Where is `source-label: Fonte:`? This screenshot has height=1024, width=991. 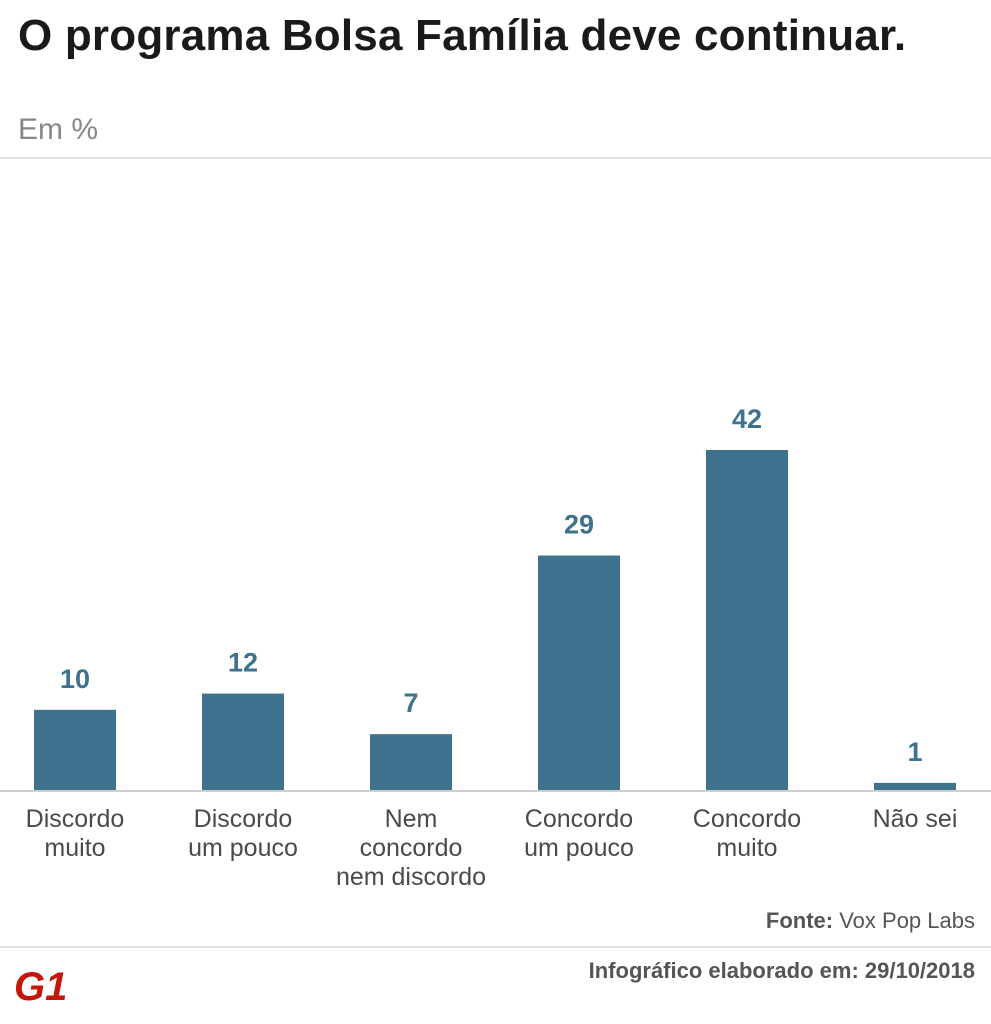 source-label: Fonte: is located at coordinates (799, 920).